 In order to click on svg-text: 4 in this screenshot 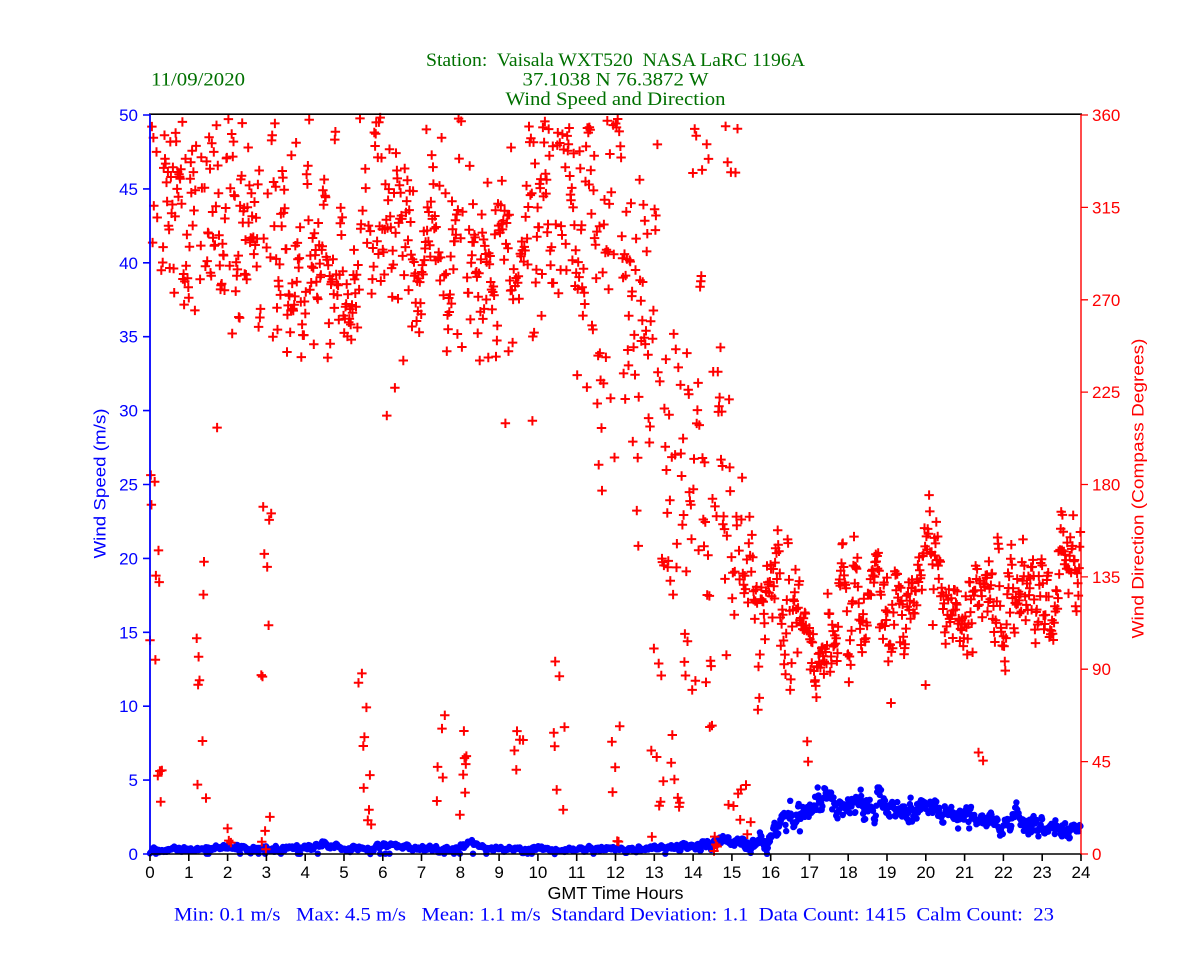, I will do `click(304, 872)`.